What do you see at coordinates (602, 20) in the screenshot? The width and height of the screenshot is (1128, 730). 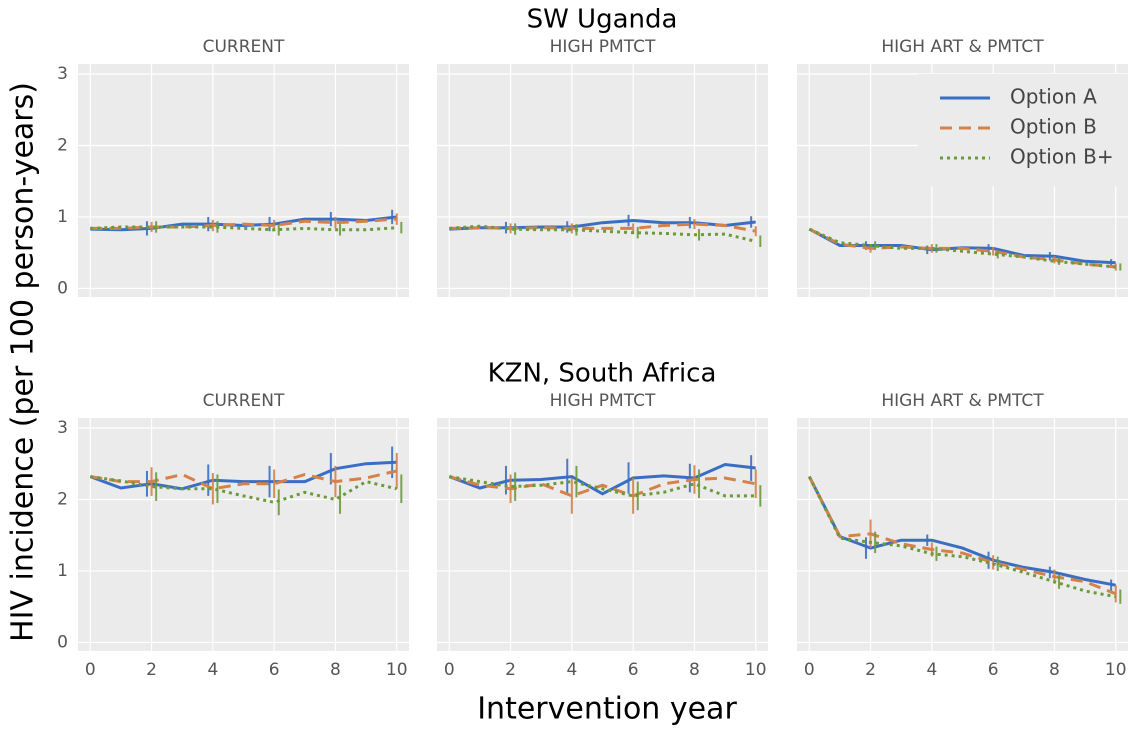 I see `row-title: SW Uganda` at bounding box center [602, 20].